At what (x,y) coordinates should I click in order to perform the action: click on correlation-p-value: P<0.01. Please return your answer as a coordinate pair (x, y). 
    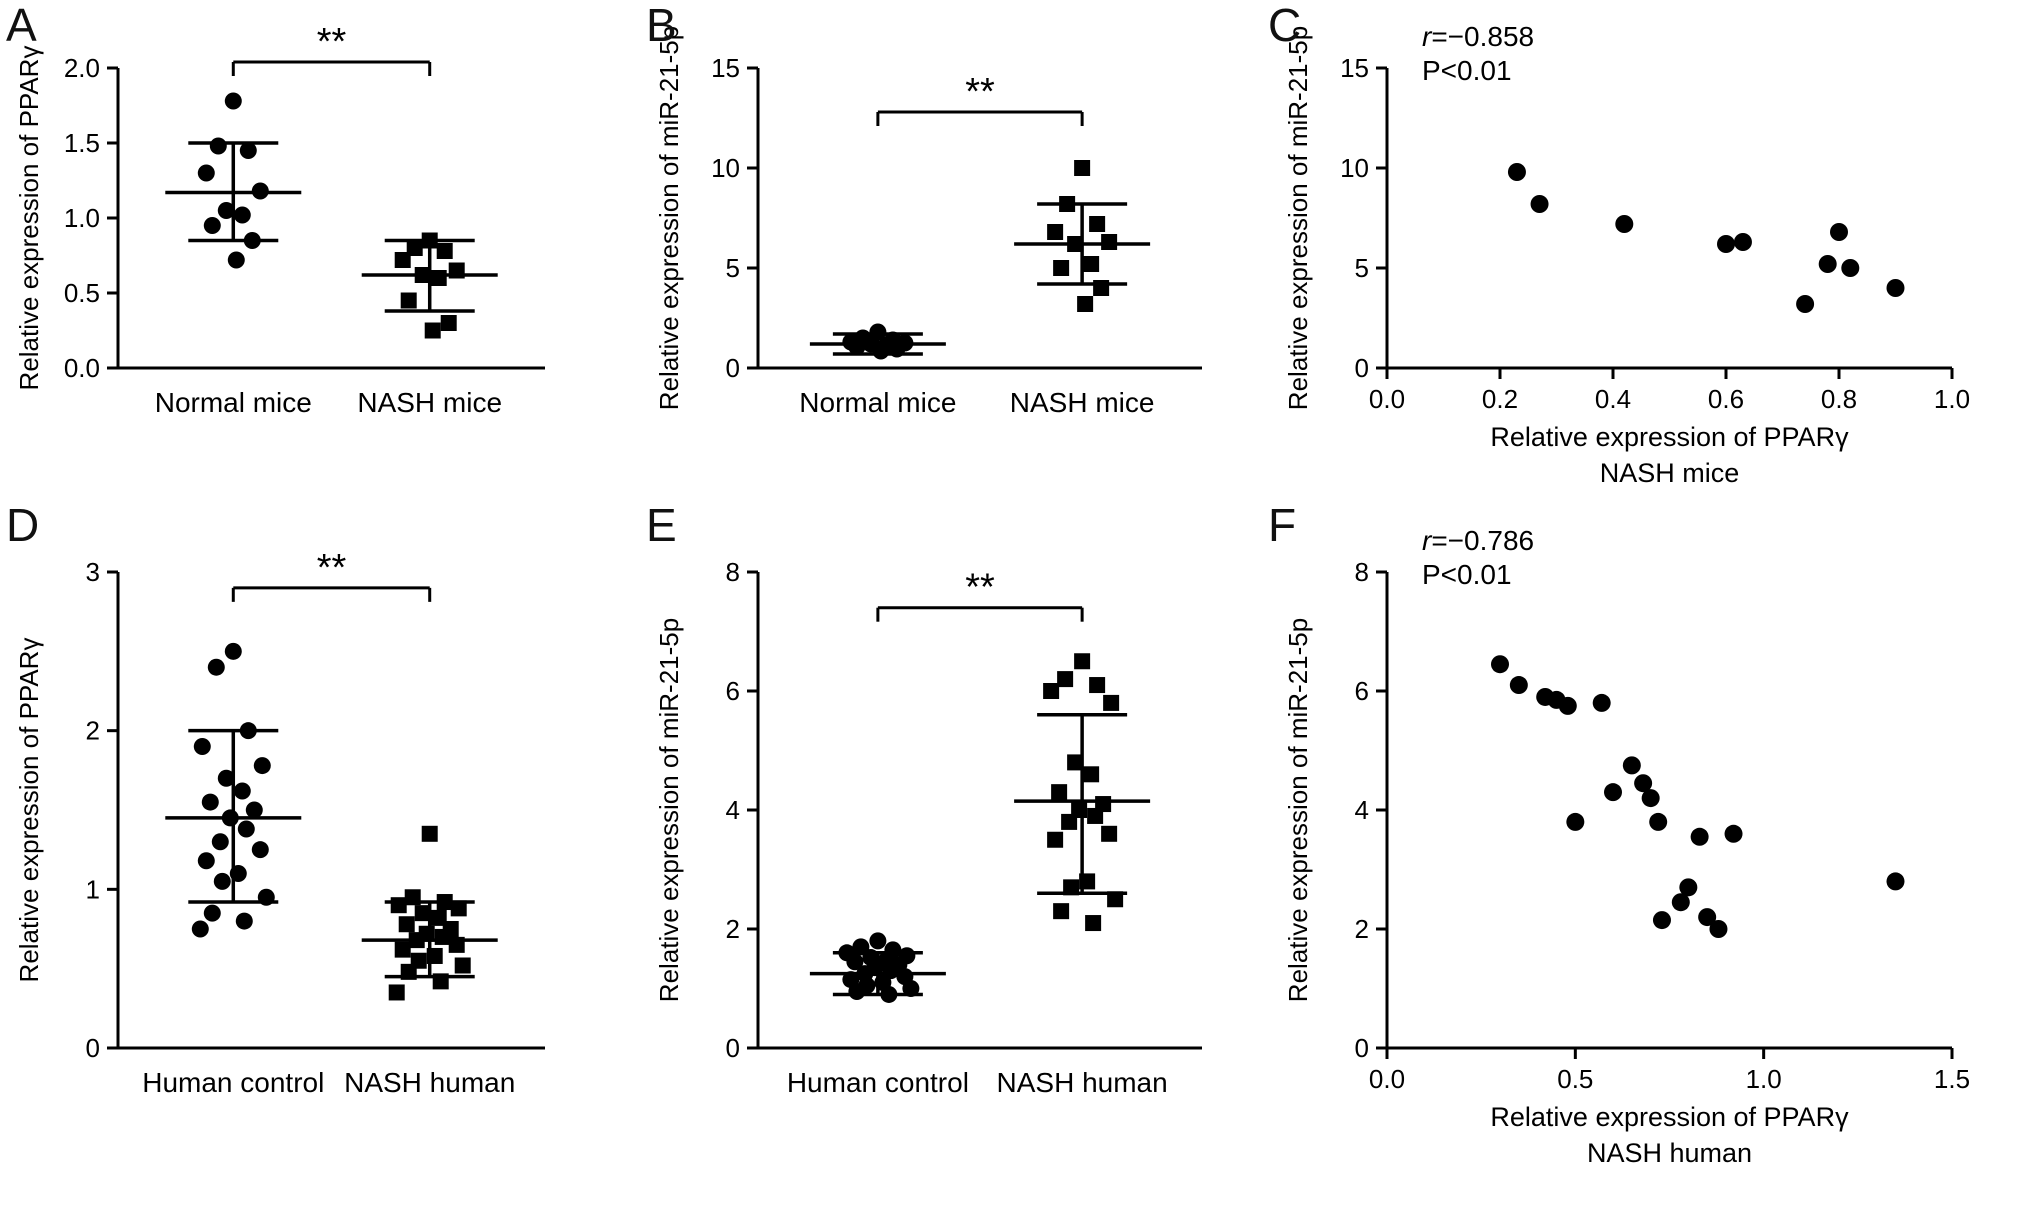
    Looking at the image, I should click on (1467, 70).